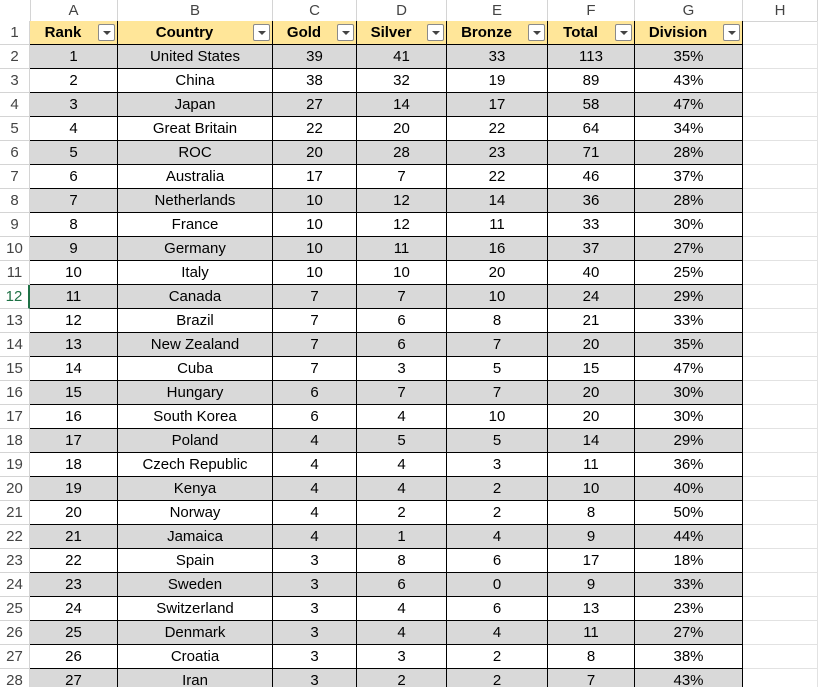  I want to click on row-header: 2, so click(15, 57).